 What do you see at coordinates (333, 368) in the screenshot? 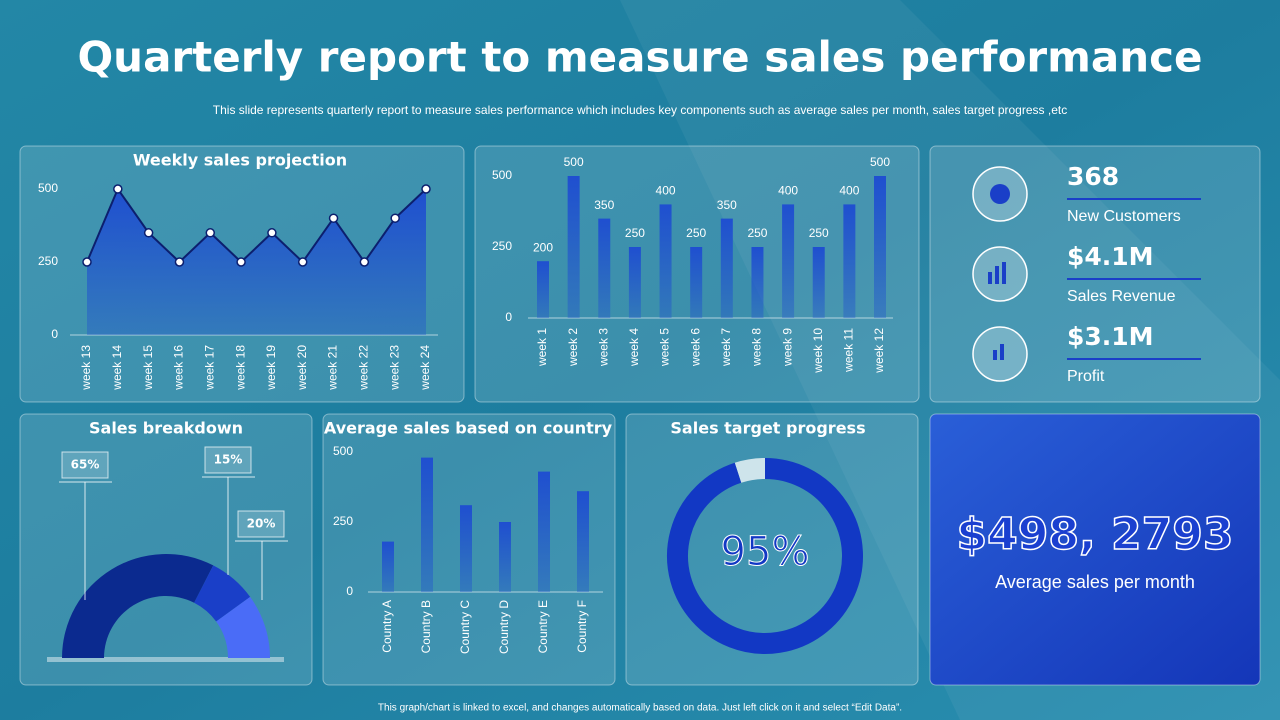
I see `x-tick-label: week 21` at bounding box center [333, 368].